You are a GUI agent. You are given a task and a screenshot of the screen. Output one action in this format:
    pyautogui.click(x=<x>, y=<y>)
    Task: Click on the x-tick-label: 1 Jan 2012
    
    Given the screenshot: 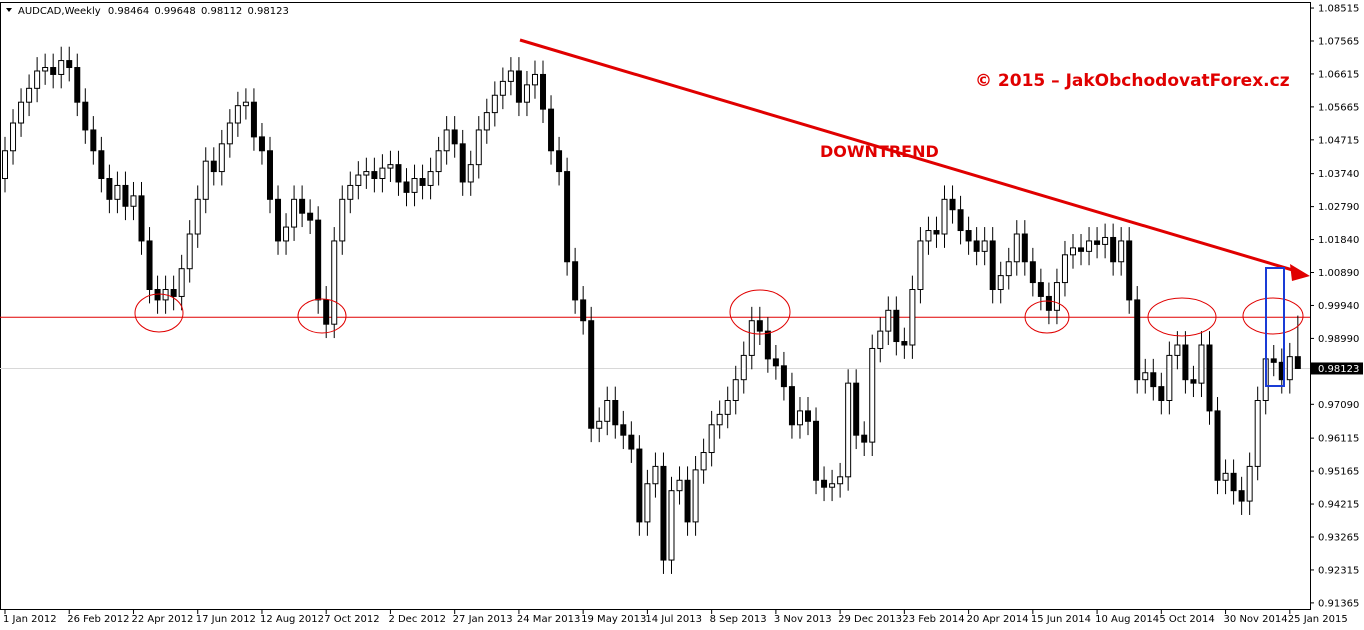 What is the action you would take?
    pyautogui.click(x=30, y=619)
    